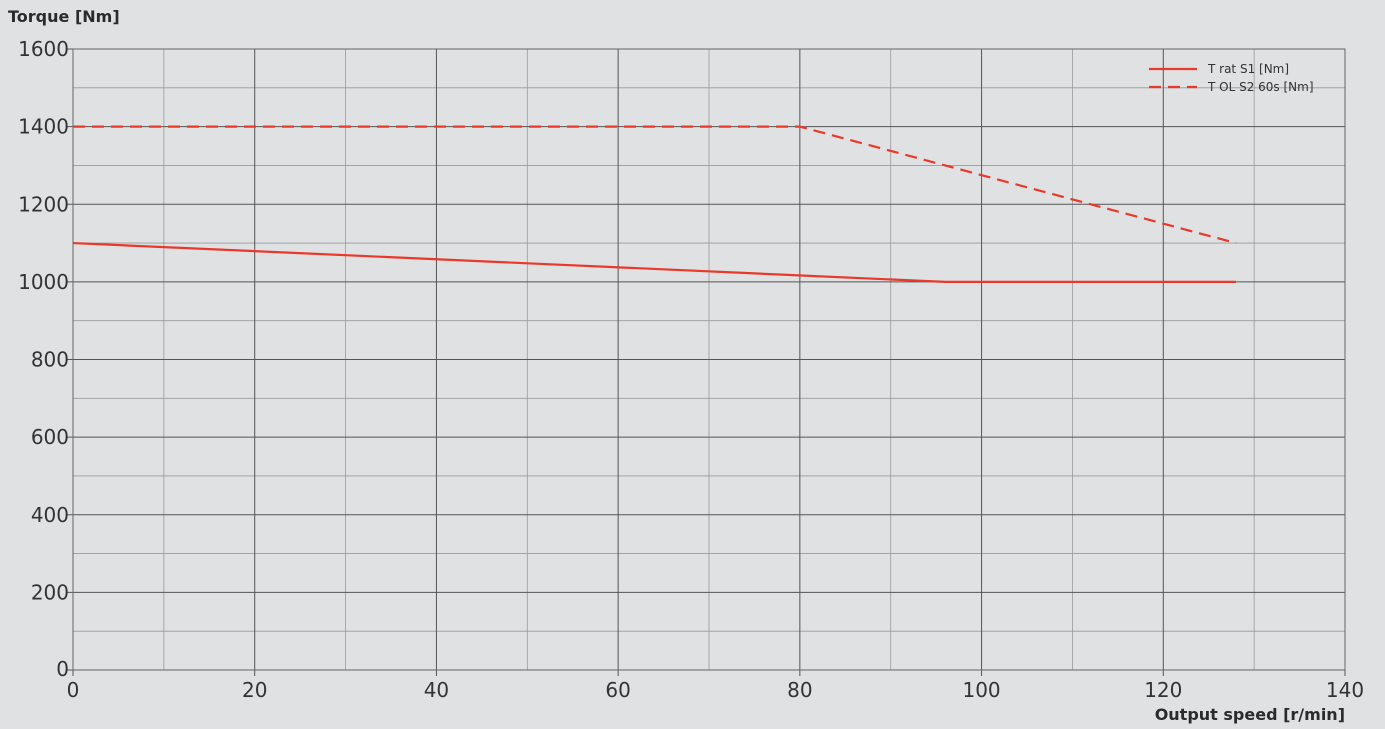 The height and width of the screenshot is (729, 1385). Describe the element at coordinates (43, 204) in the screenshot. I see `y-tick-label: 1200` at that location.